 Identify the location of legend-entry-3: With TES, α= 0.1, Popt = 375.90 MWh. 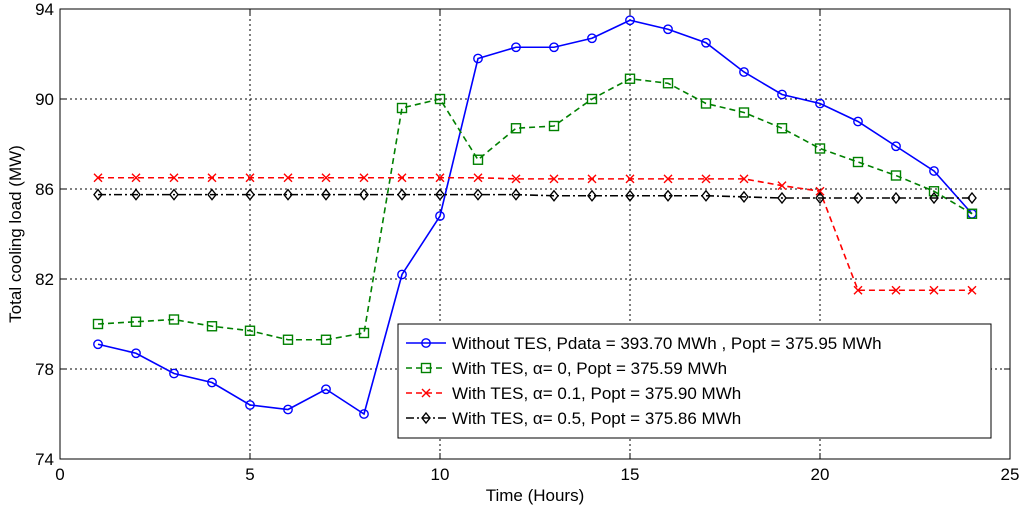
(573, 393).